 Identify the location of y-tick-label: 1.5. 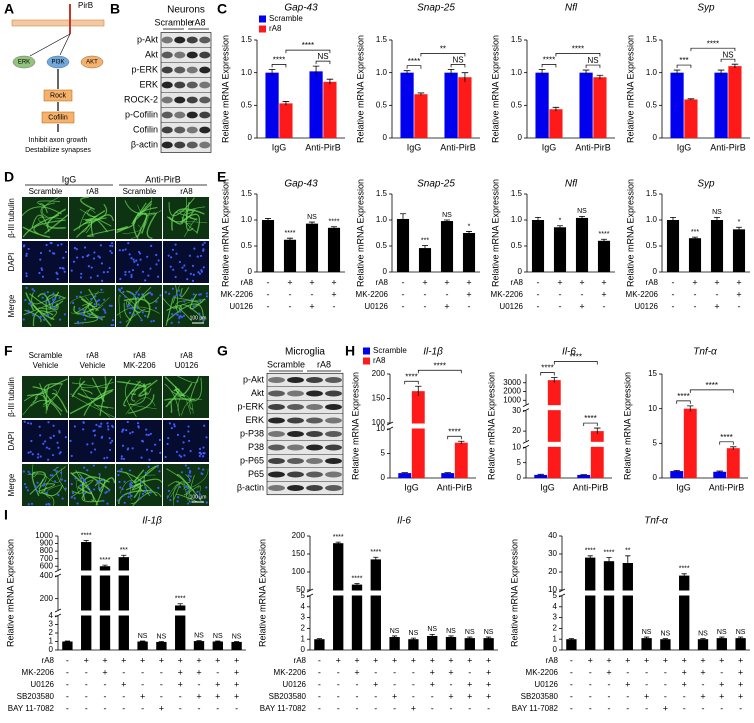
(517, 193).